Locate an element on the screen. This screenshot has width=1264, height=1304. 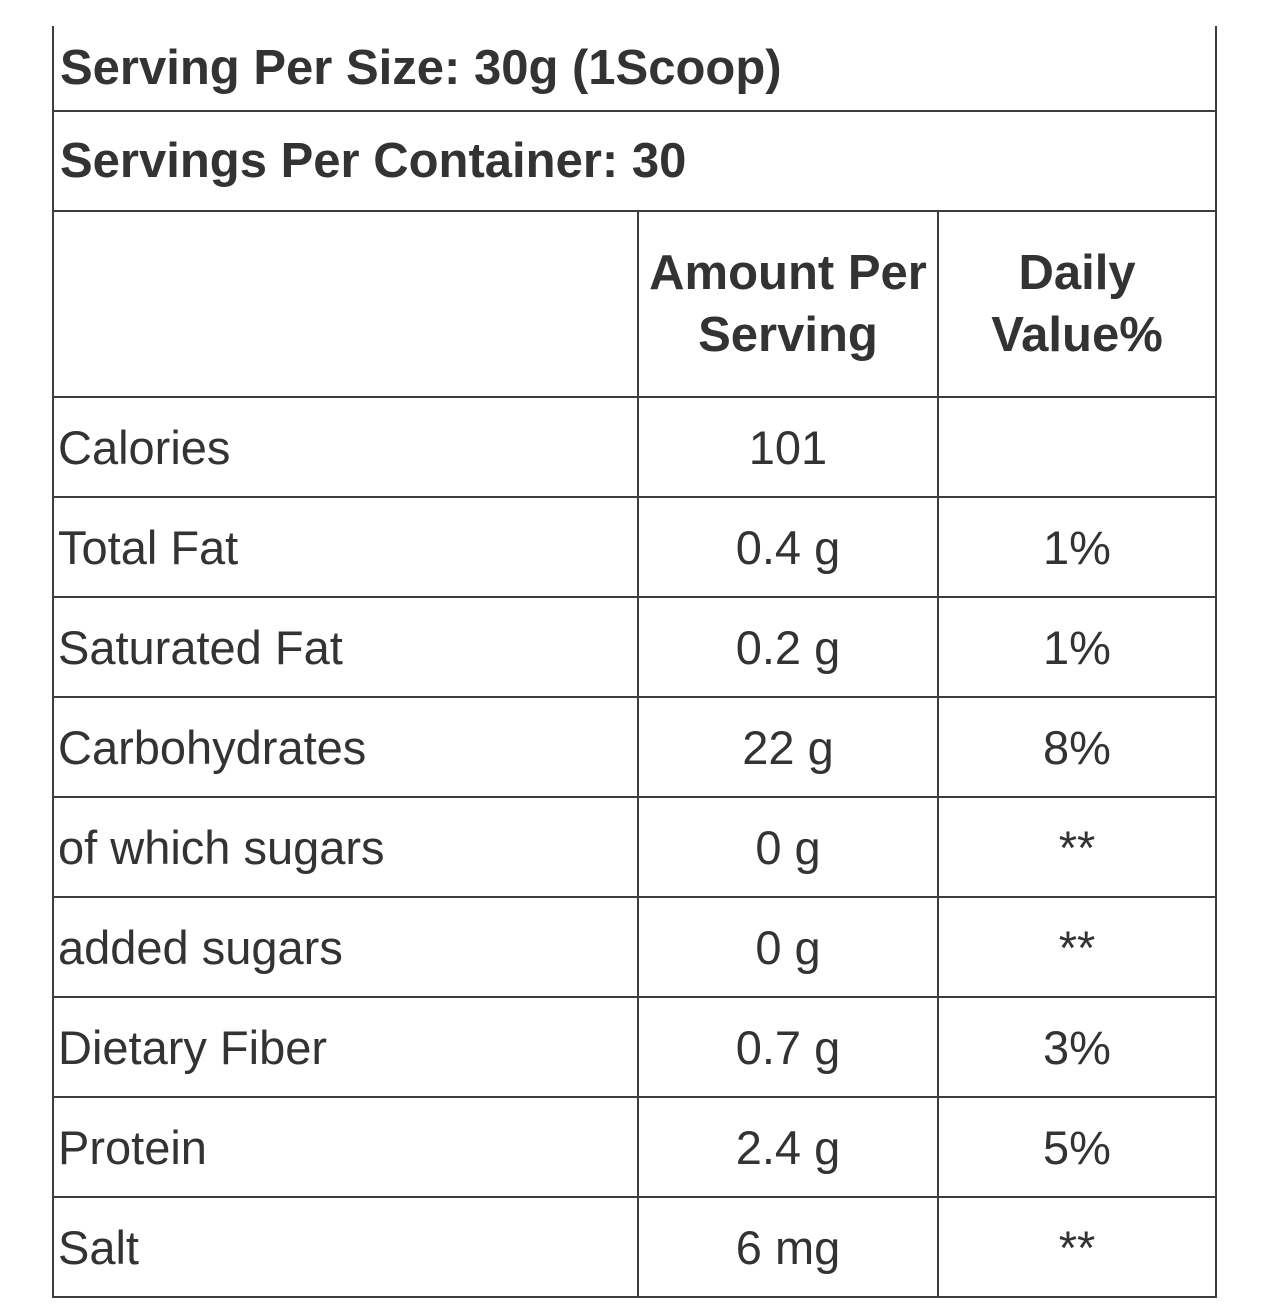
servings-per-container-row: Servings Per Container: 30 is located at coordinates (634, 161).